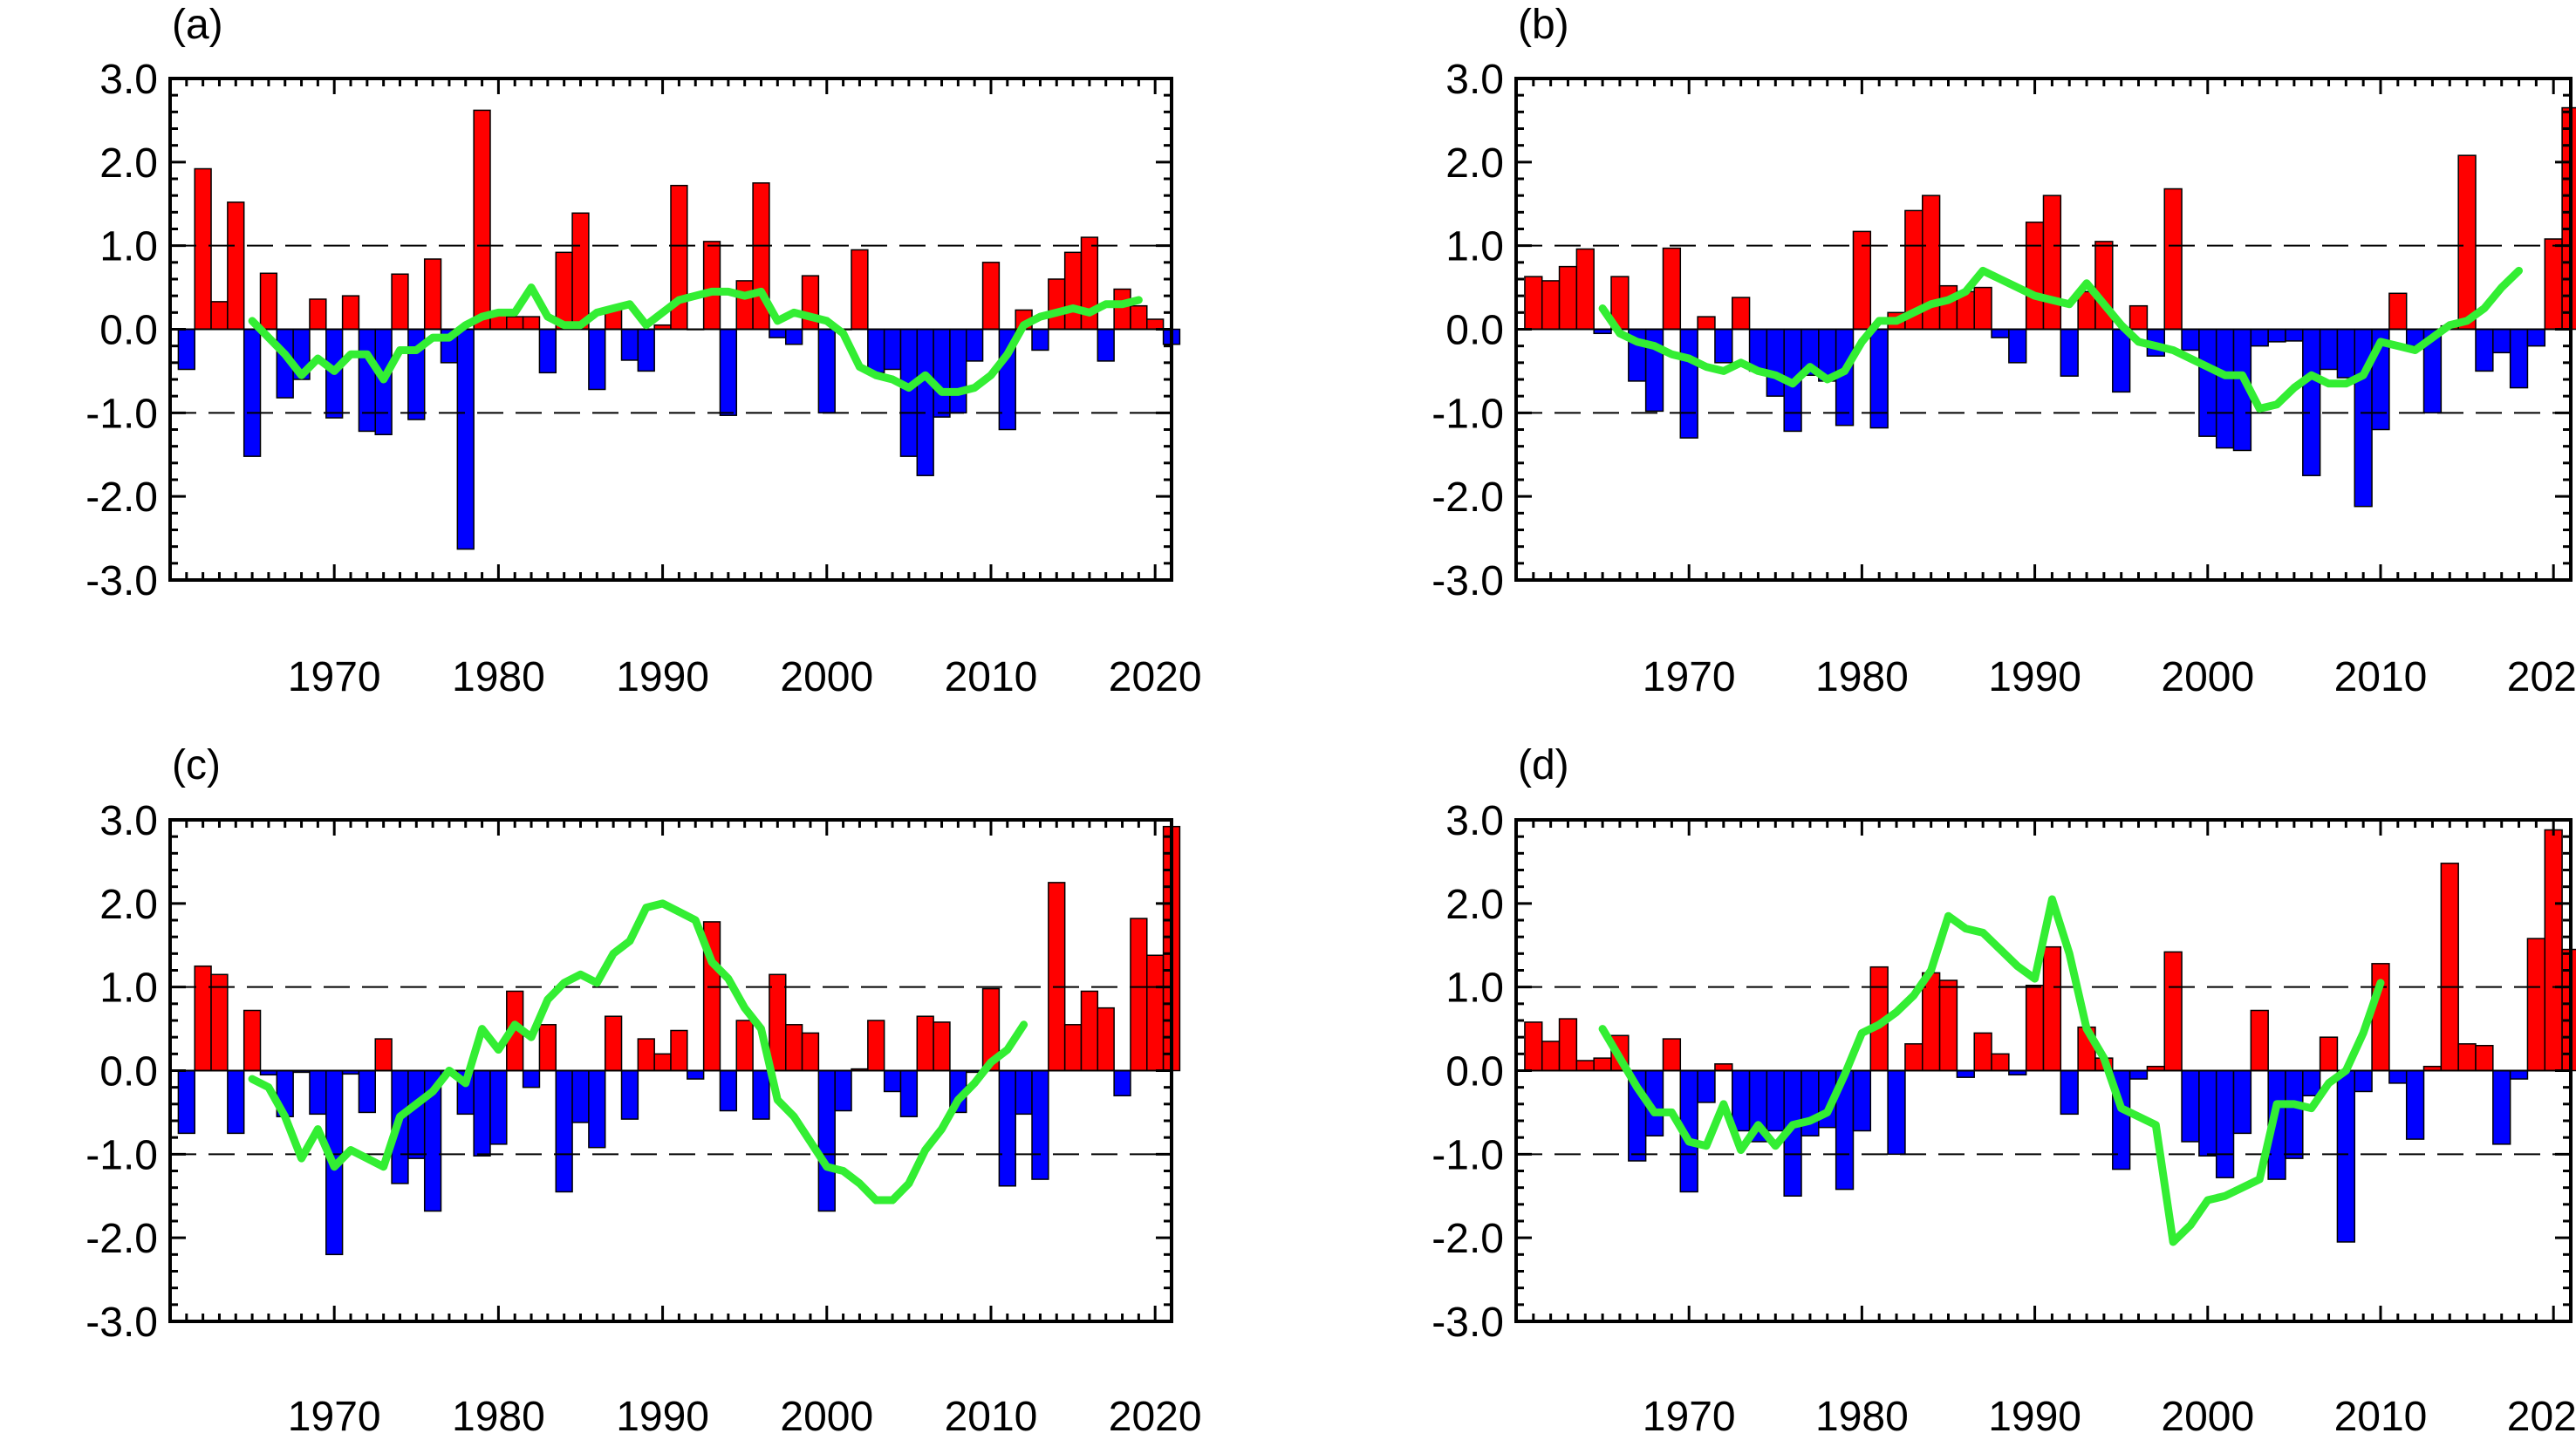 The width and height of the screenshot is (2576, 1440). Describe the element at coordinates (1706, 323) in the screenshot. I see `bar-b-1971` at that location.